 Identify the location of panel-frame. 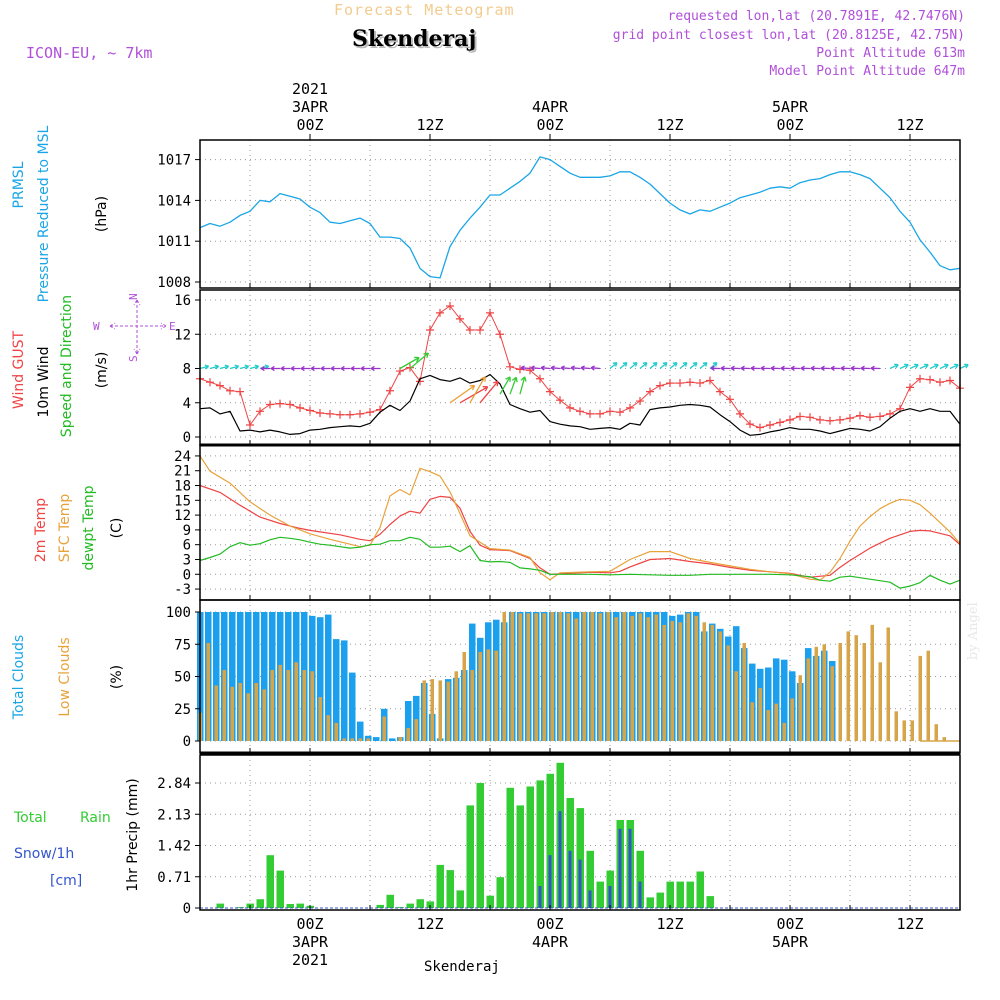
(580, 214).